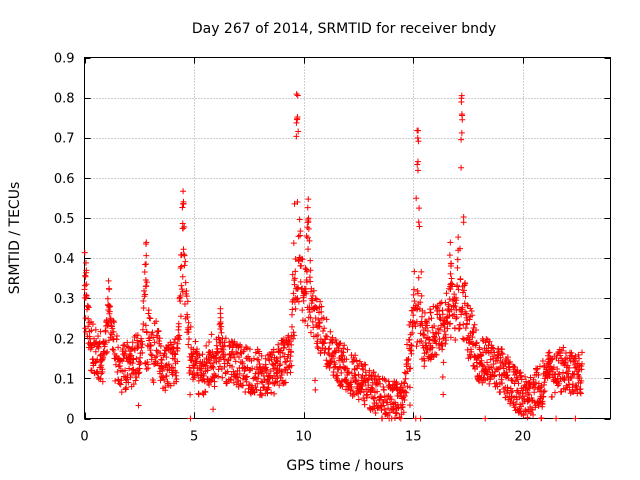 The height and width of the screenshot is (480, 640). Describe the element at coordinates (344, 466) in the screenshot. I see `x-axis-label: GPS time / hours` at that location.